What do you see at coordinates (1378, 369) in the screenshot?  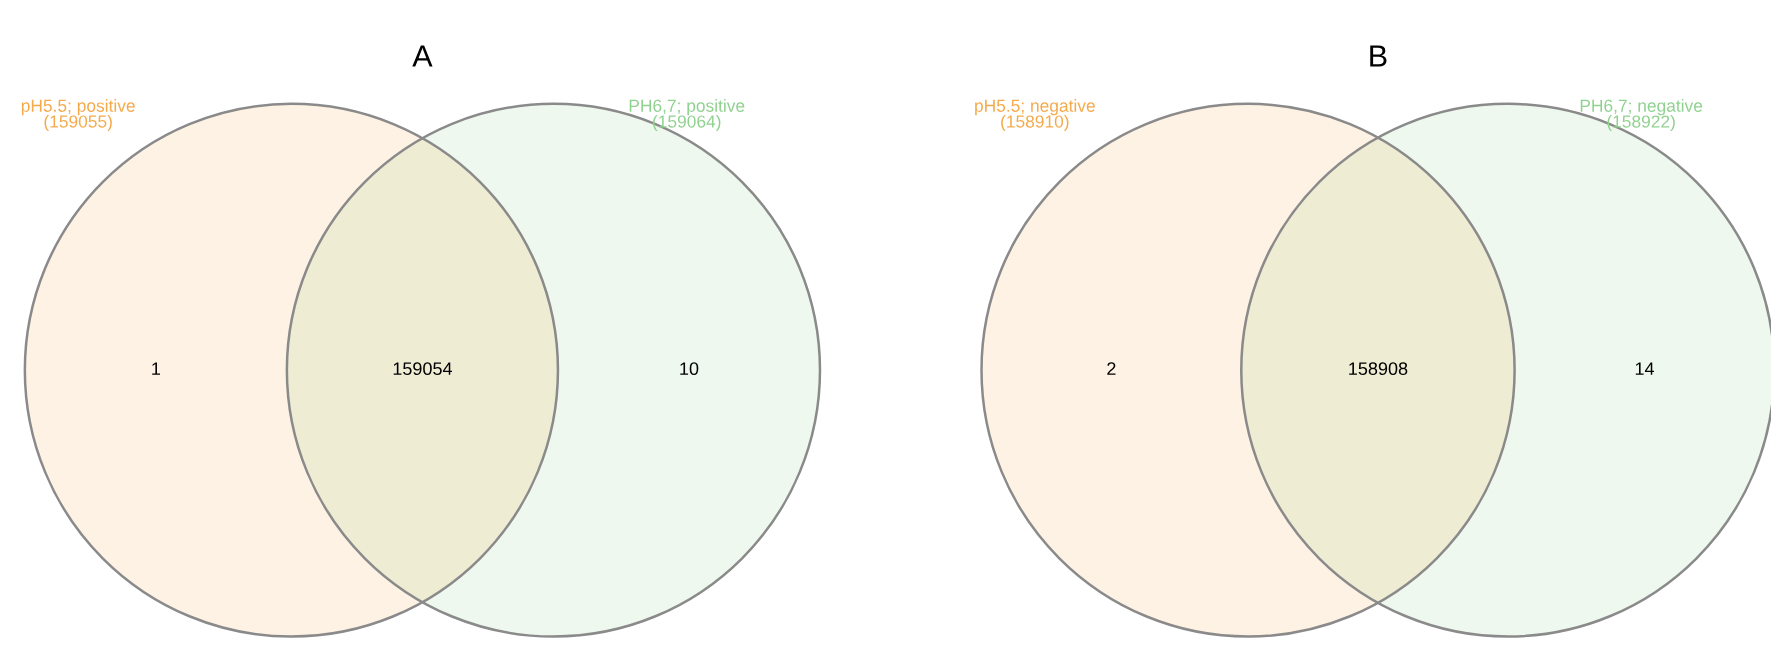 I see `data-label: 158908` at bounding box center [1378, 369].